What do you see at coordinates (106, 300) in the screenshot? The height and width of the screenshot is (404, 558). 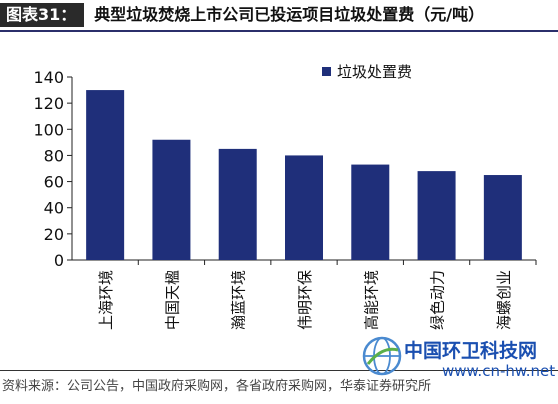 I see `x-tick-label: 上海环境` at bounding box center [106, 300].